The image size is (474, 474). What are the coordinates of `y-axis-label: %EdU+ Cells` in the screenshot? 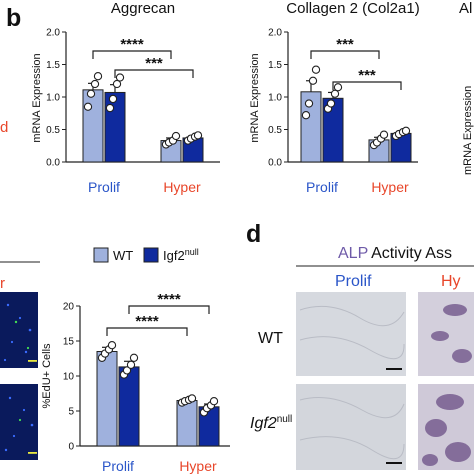 It's located at (47, 376).